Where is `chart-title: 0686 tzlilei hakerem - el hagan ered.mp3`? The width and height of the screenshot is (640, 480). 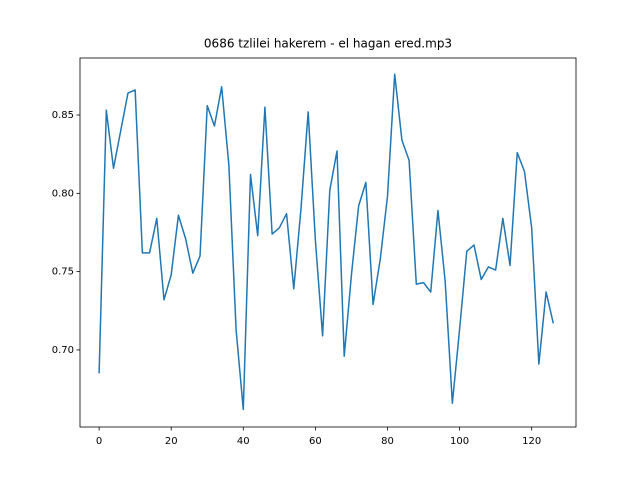
chart-title: 0686 tzlilei hakerem - el hagan ered.mp3 is located at coordinates (328, 44).